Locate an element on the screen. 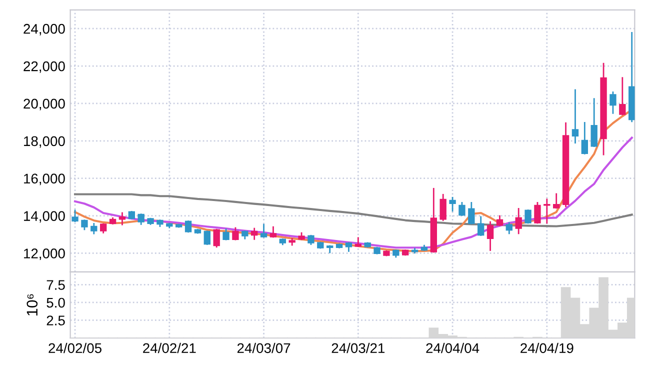 This screenshot has height=366, width=645. y-tick-label: 22,000 is located at coordinates (44, 67).